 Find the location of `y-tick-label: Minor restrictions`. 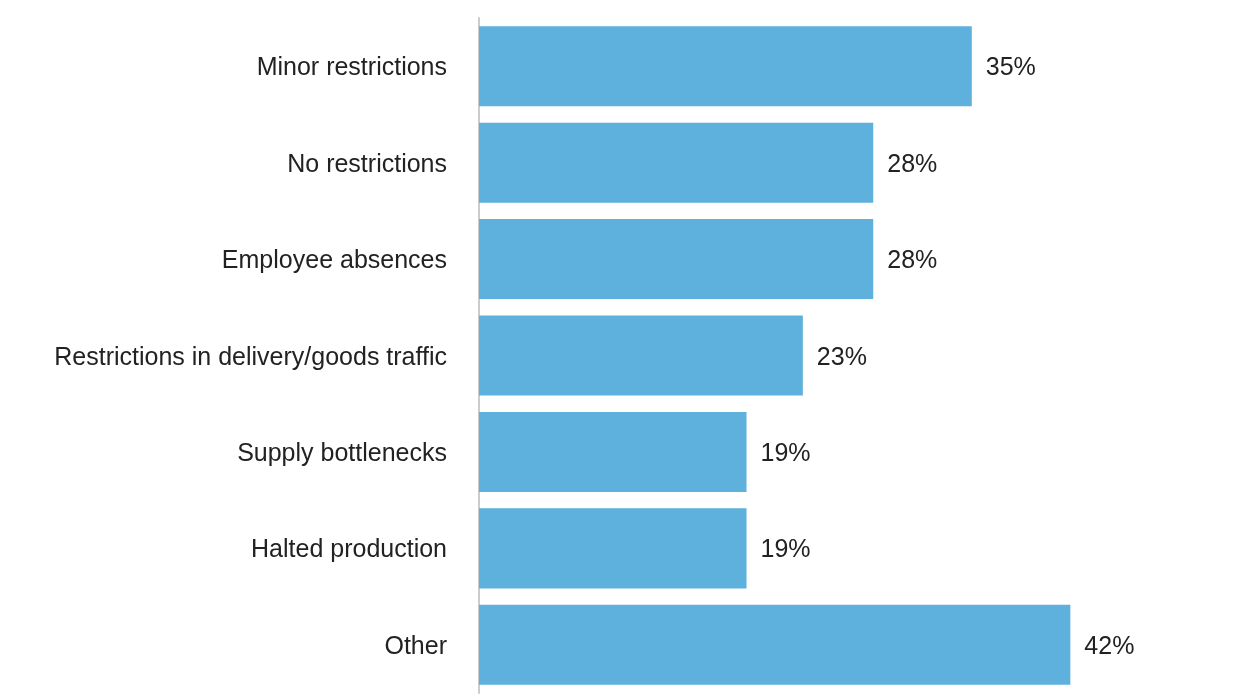

y-tick-label: Minor restrictions is located at coordinates (351, 66).